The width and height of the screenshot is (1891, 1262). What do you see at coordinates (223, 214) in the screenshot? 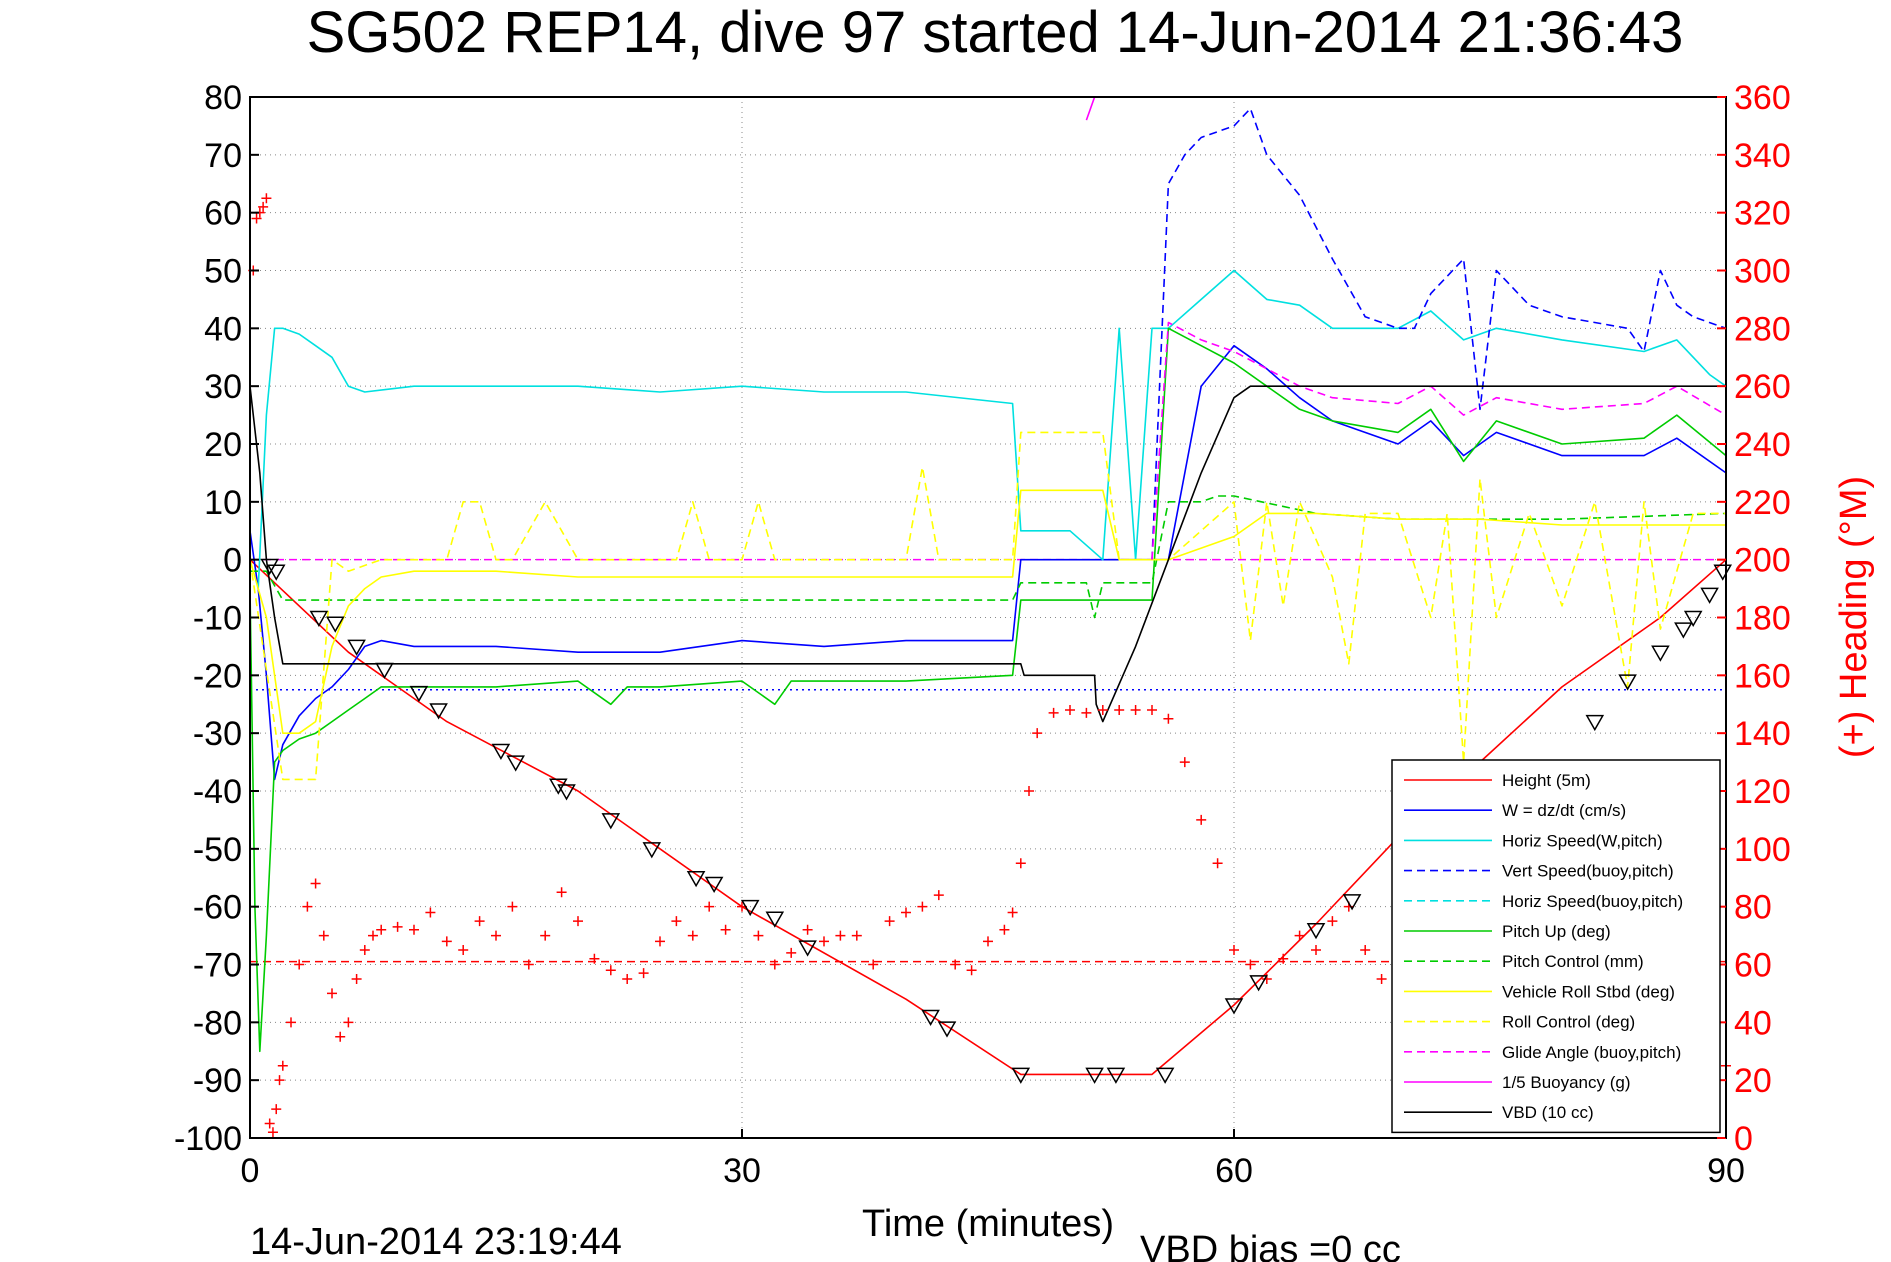
I see `y-tick-label: 60` at bounding box center [223, 214].